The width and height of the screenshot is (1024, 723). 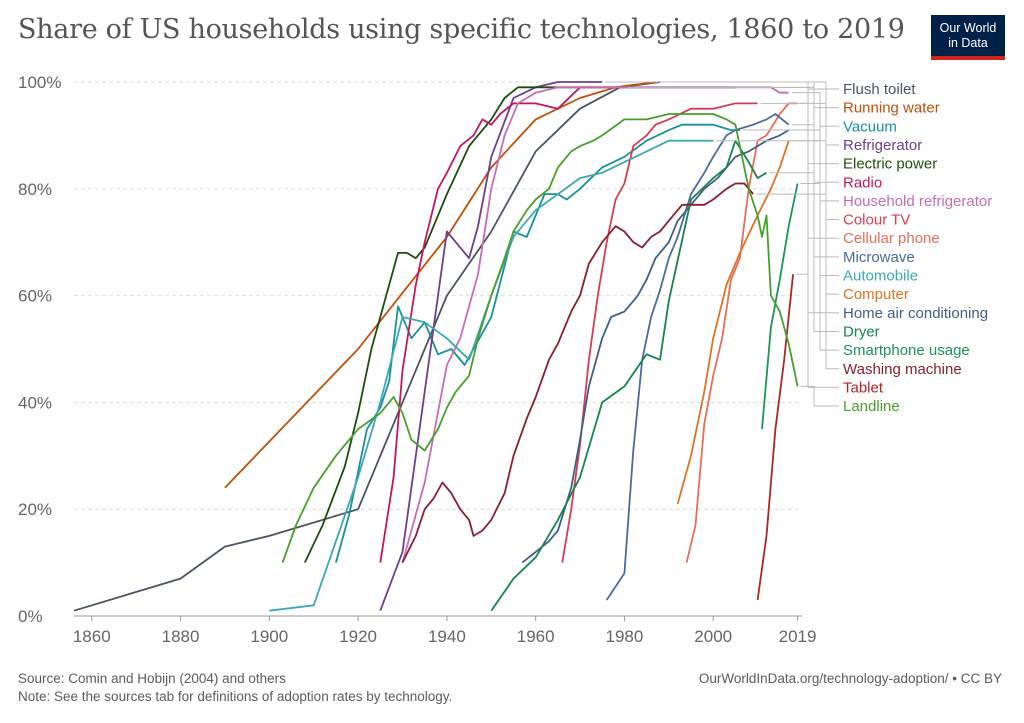 I want to click on legend-label: Radio, so click(x=862, y=182).